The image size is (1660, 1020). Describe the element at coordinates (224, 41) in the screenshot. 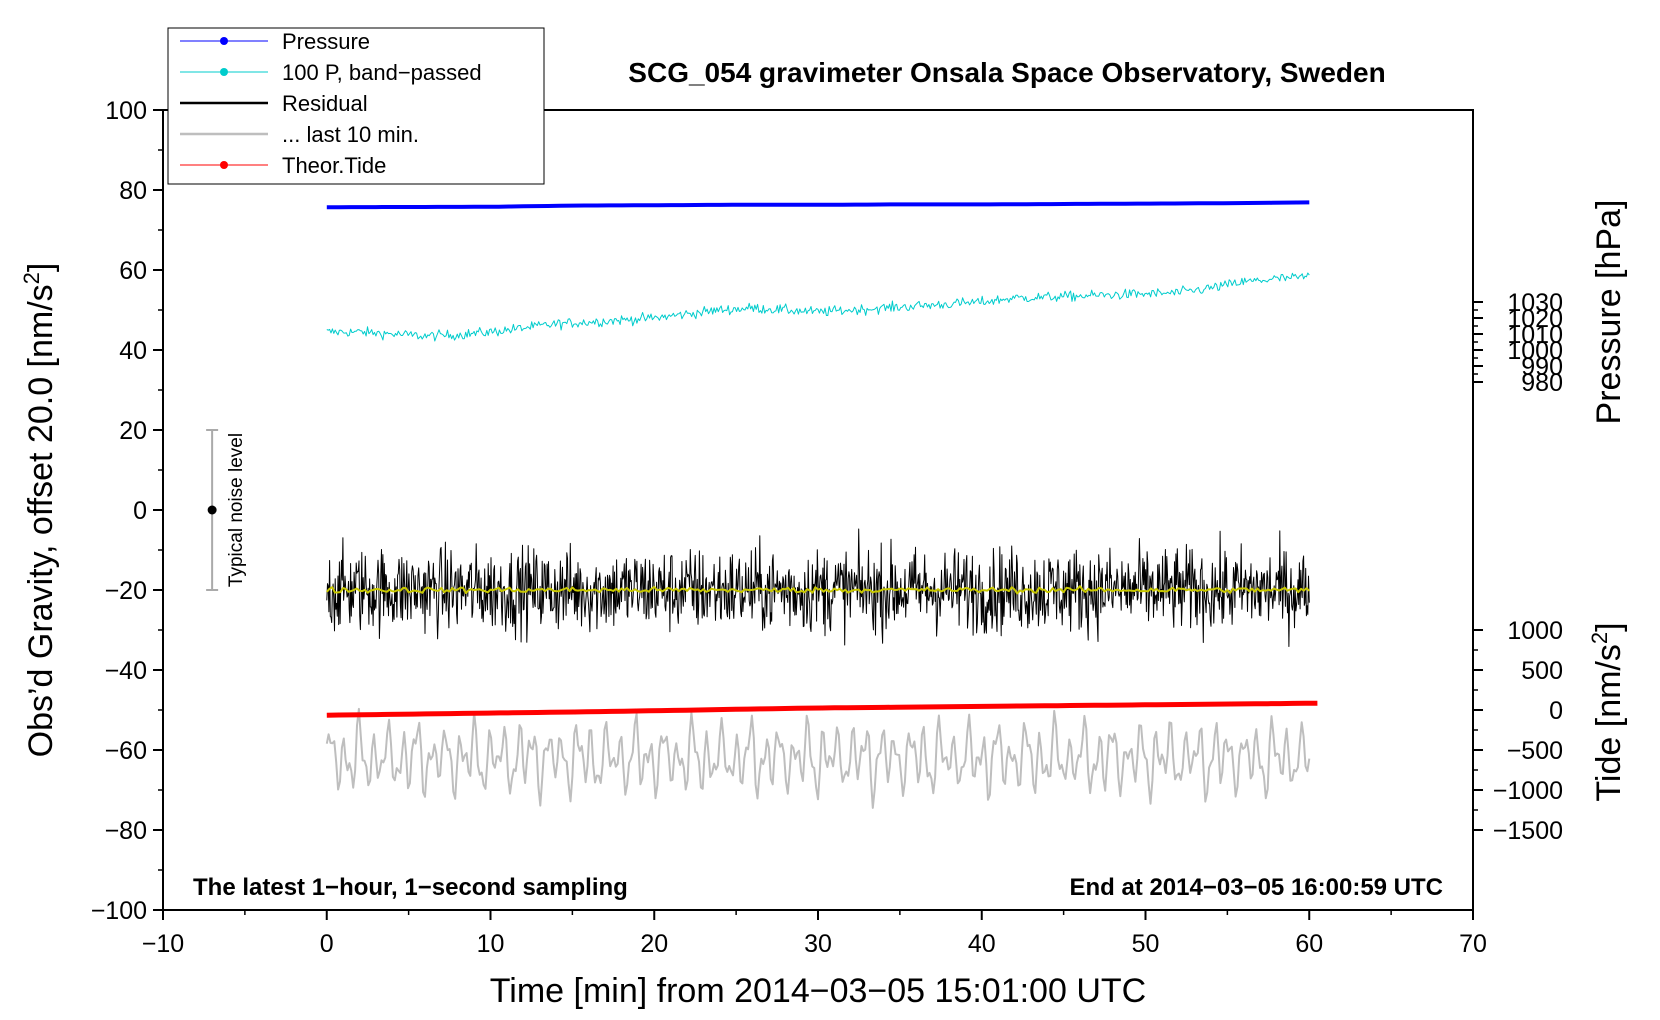

I see `legend-marker-pressure` at that location.